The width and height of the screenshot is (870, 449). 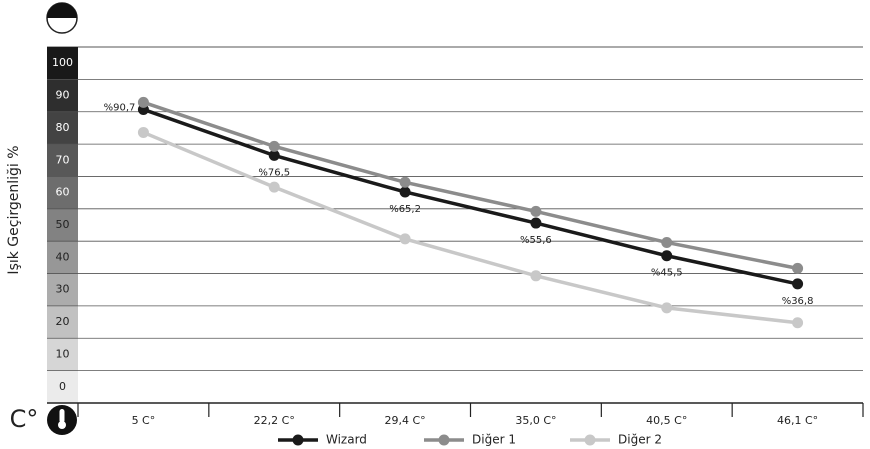 I want to click on x-tick-label: 35,0 C°, so click(x=535, y=420).